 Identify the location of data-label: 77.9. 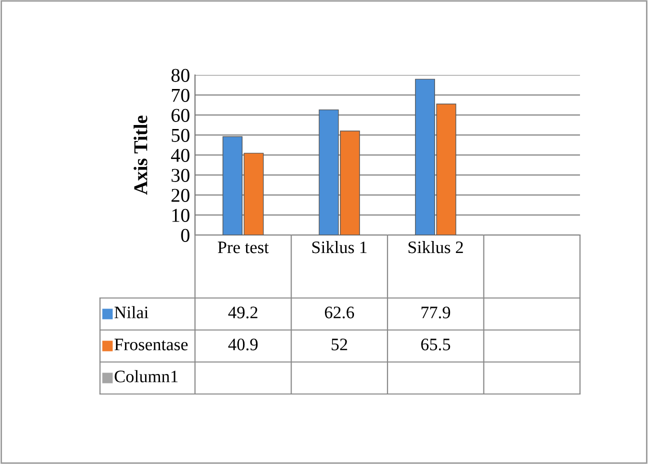
(436, 312).